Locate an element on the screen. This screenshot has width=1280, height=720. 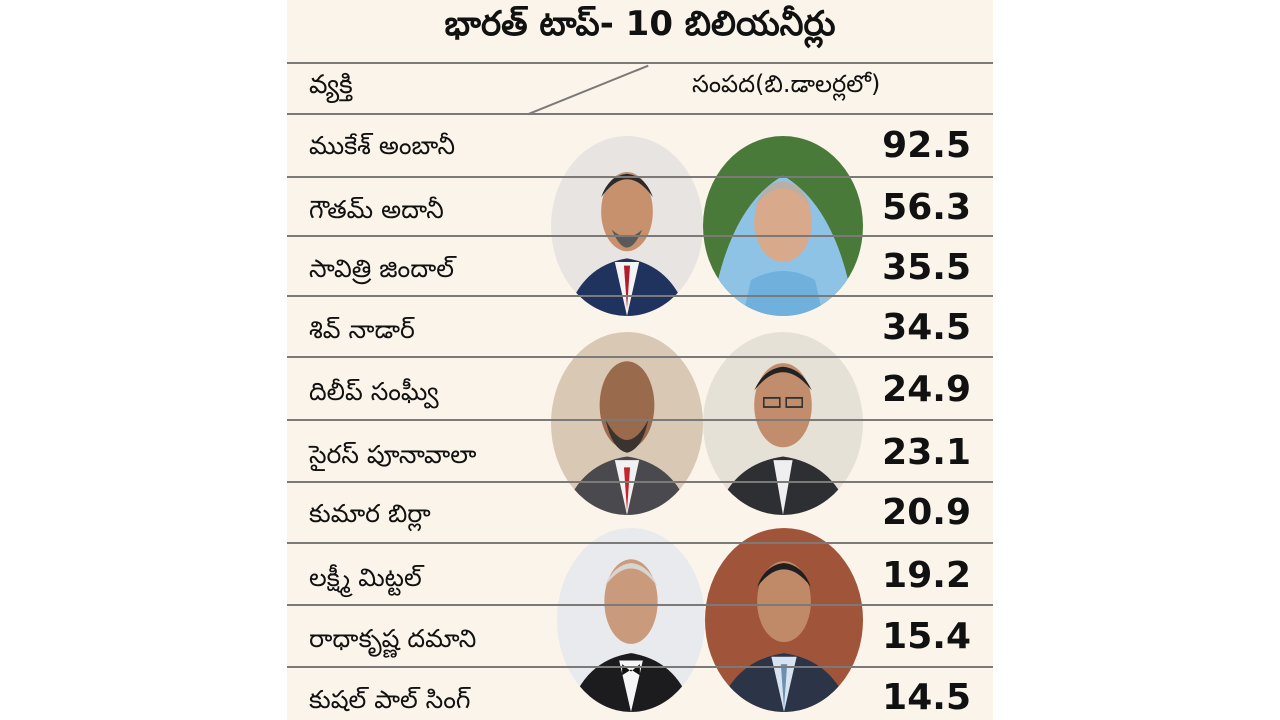
row-value-7: 20.9 is located at coordinates (926, 512).